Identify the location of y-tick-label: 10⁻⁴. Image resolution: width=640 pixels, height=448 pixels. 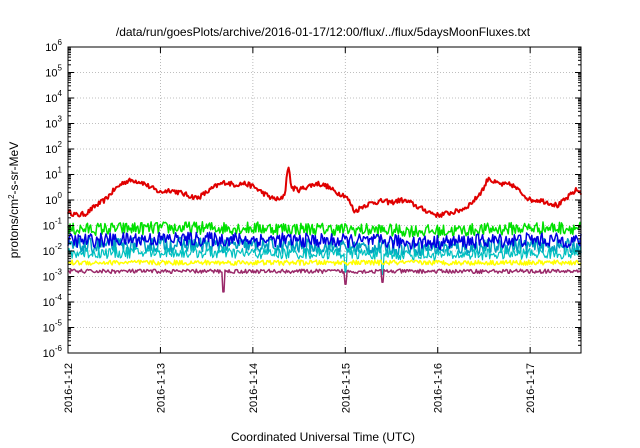
(53, 301).